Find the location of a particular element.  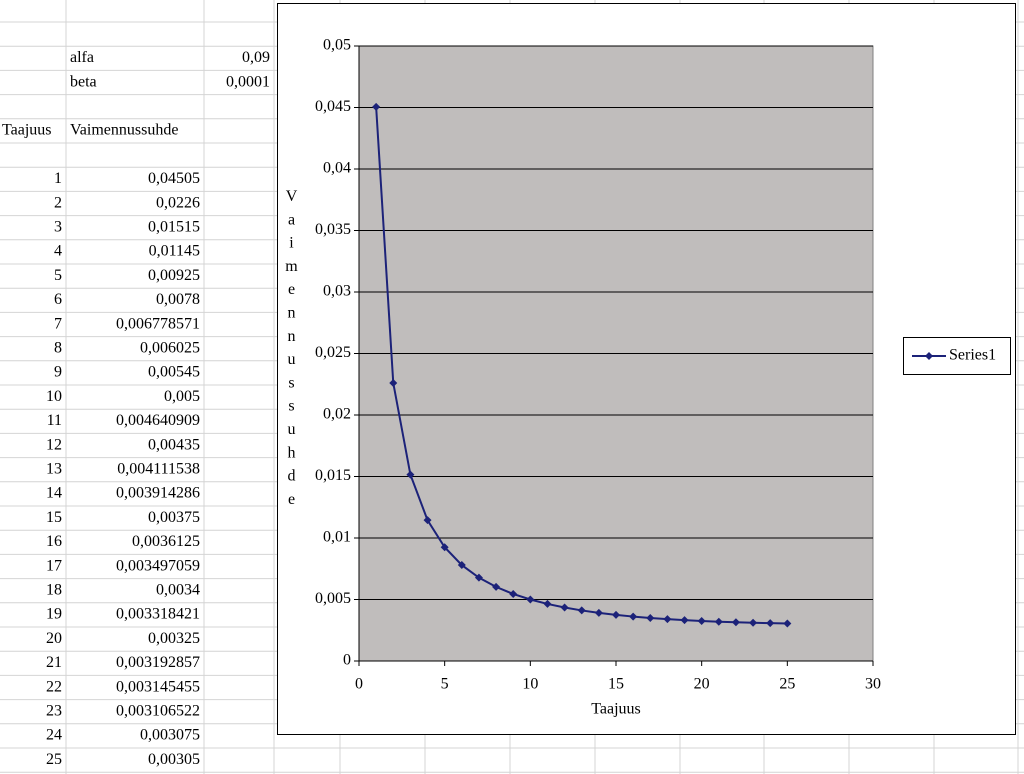

cell-text: 22 is located at coordinates (54, 686).